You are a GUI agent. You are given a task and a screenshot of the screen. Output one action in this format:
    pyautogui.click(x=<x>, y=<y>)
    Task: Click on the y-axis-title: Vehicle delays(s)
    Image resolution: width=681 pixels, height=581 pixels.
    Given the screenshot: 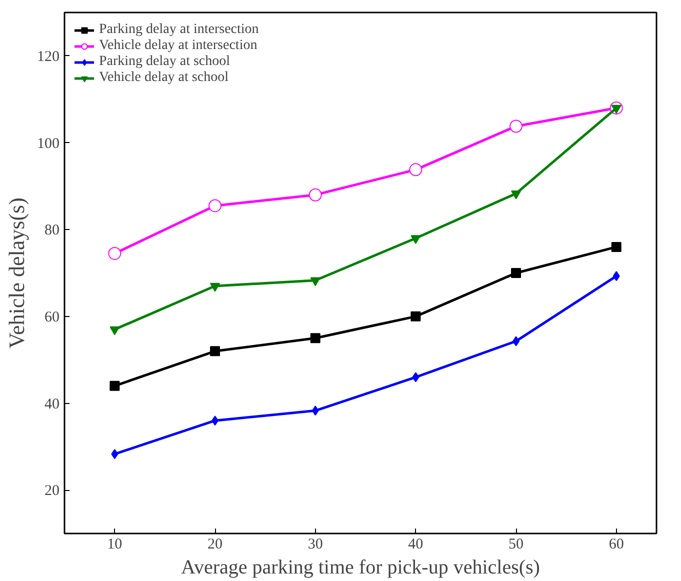 What is the action you would take?
    pyautogui.click(x=16, y=273)
    